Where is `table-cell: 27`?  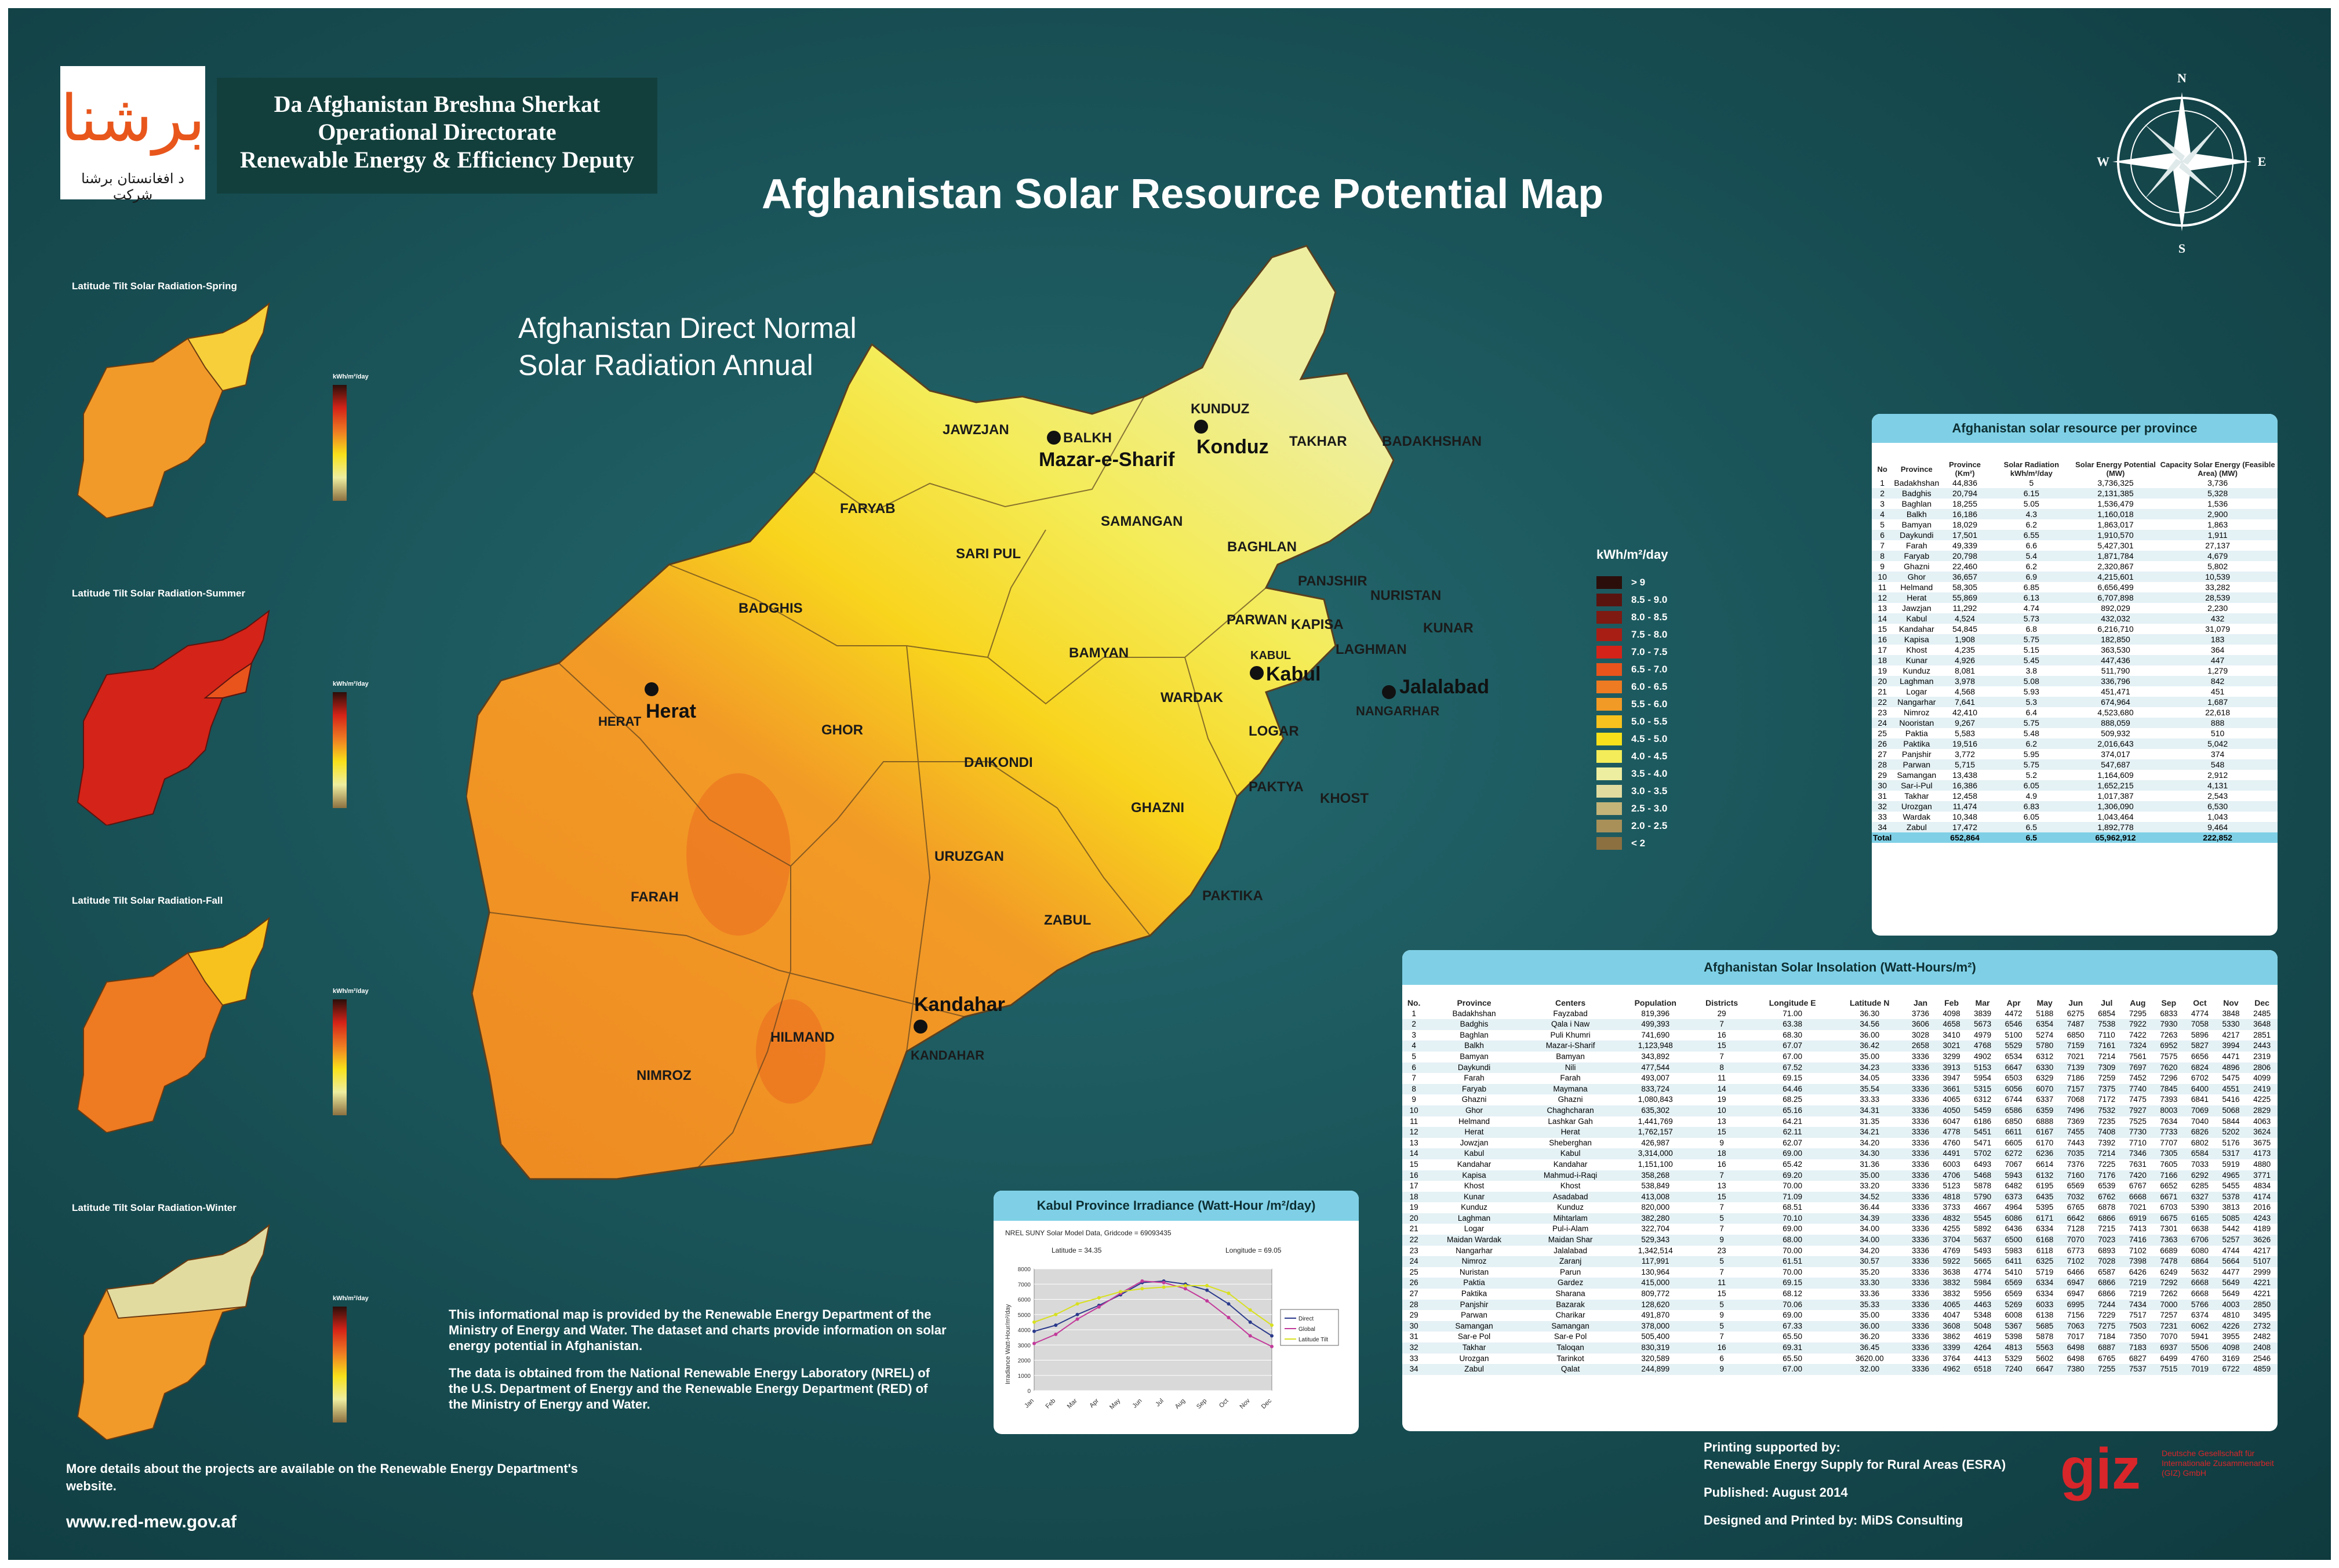 table-cell: 27 is located at coordinates (1882, 755).